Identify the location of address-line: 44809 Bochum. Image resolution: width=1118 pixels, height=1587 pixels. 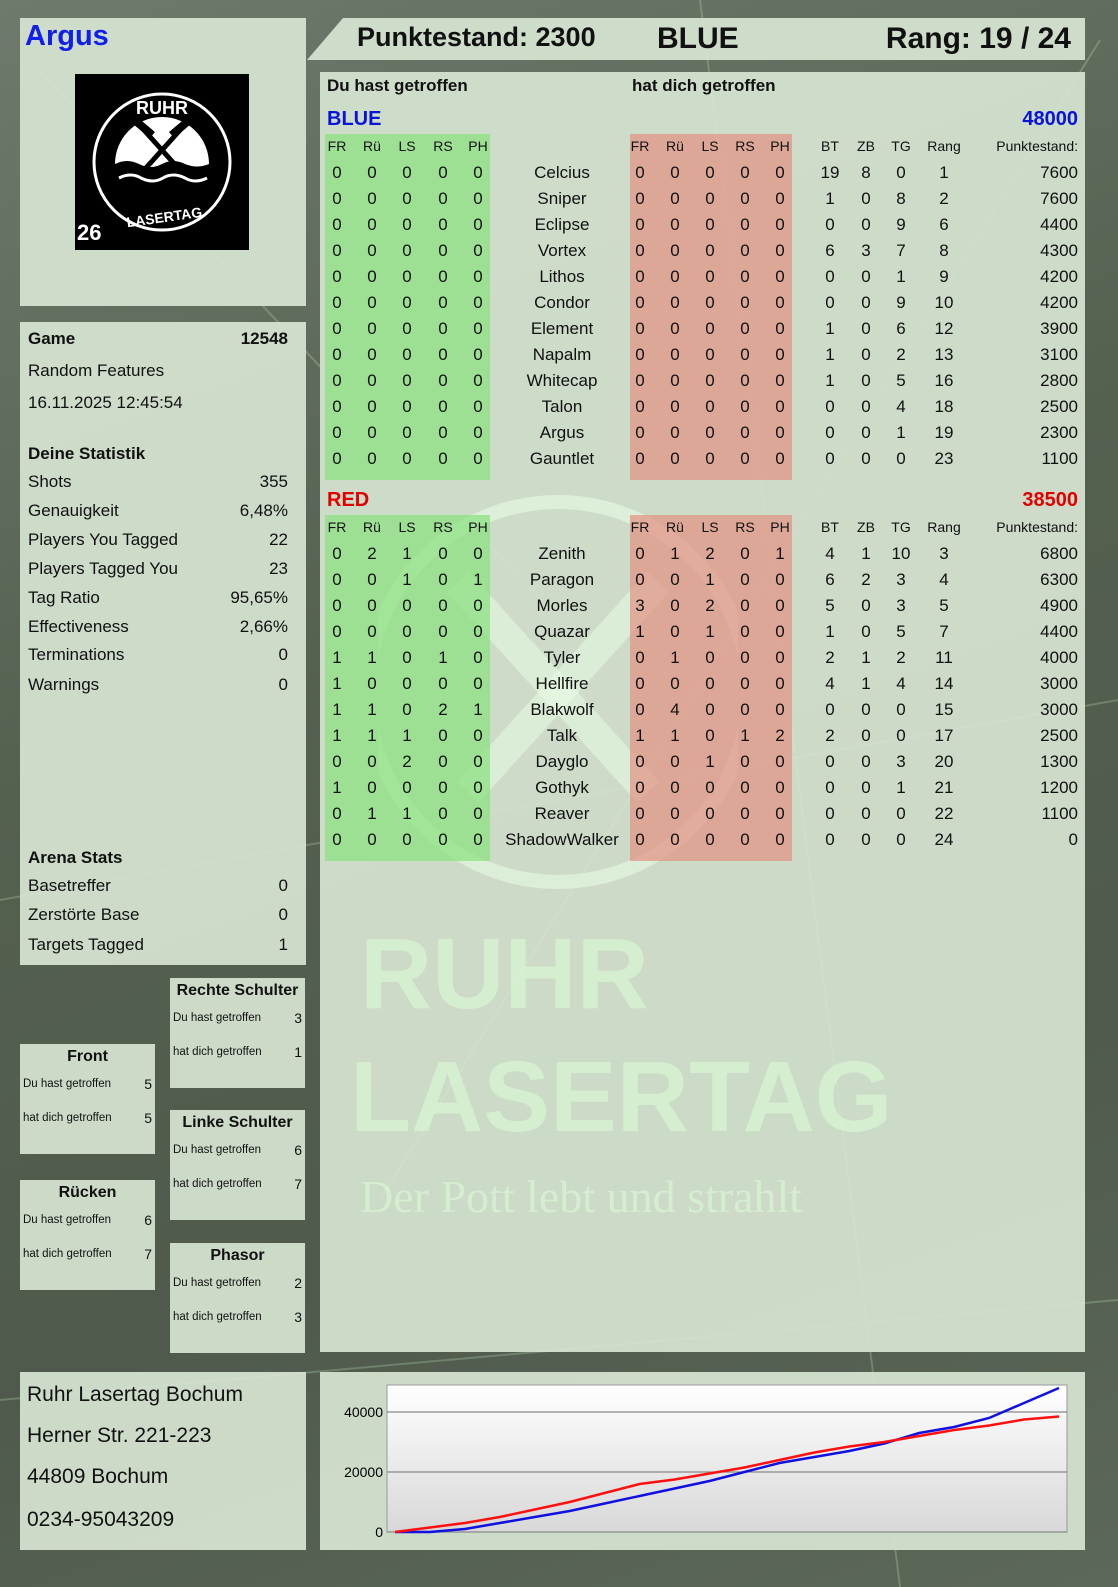
(98, 1476).